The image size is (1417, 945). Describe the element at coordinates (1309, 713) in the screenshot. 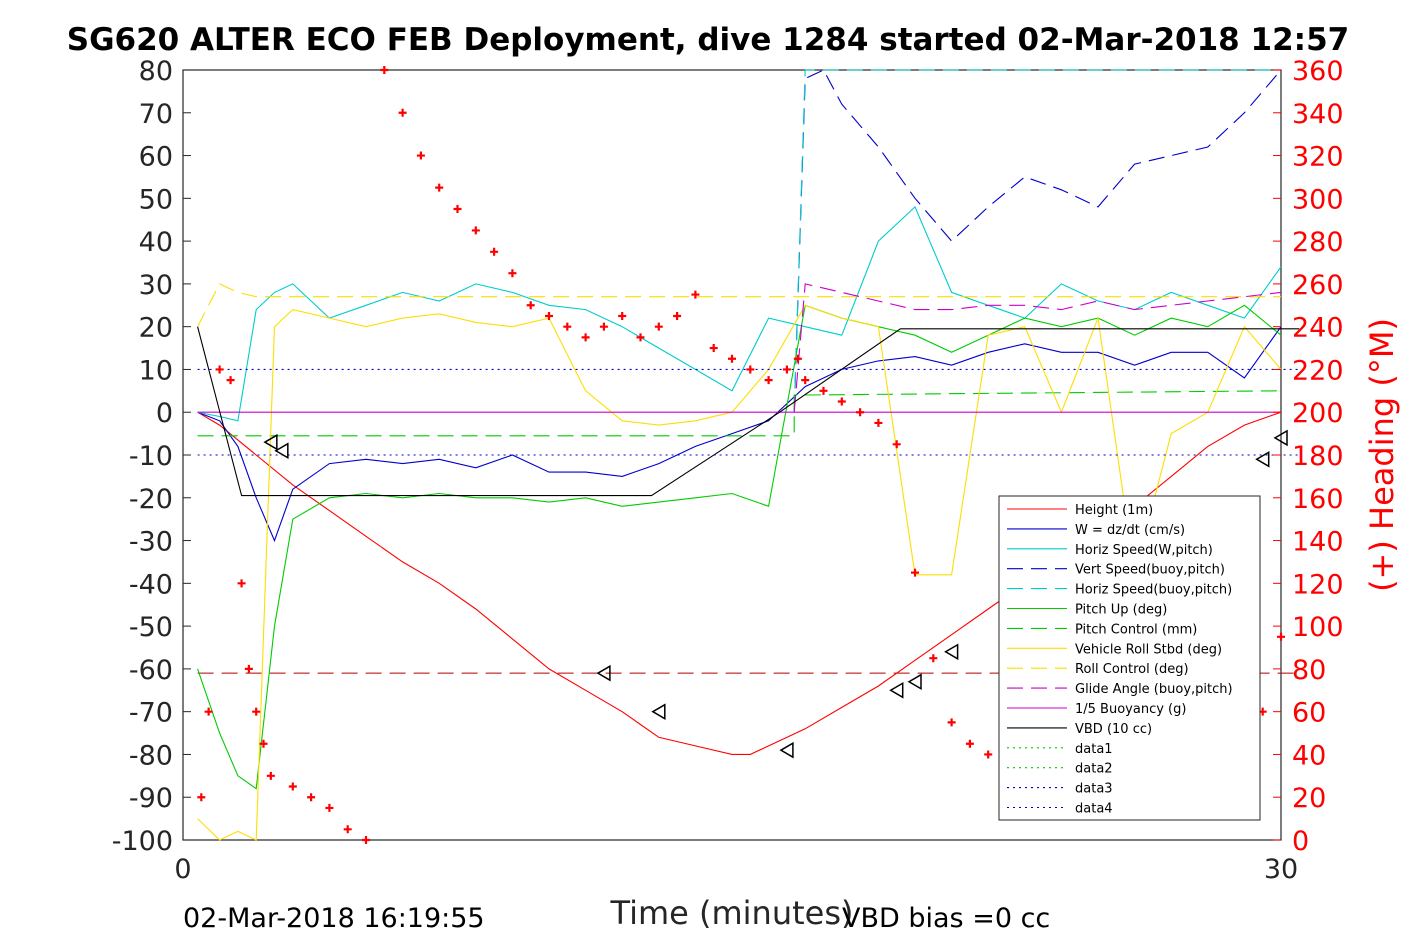

I see `right-tick-label: 60` at that location.